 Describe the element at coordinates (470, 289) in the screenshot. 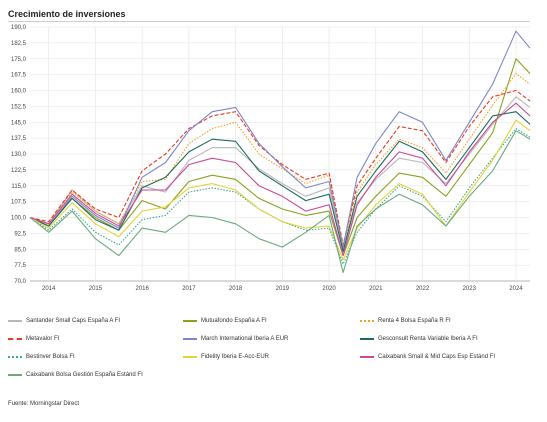

I see `x-tick-label: 2023` at that location.